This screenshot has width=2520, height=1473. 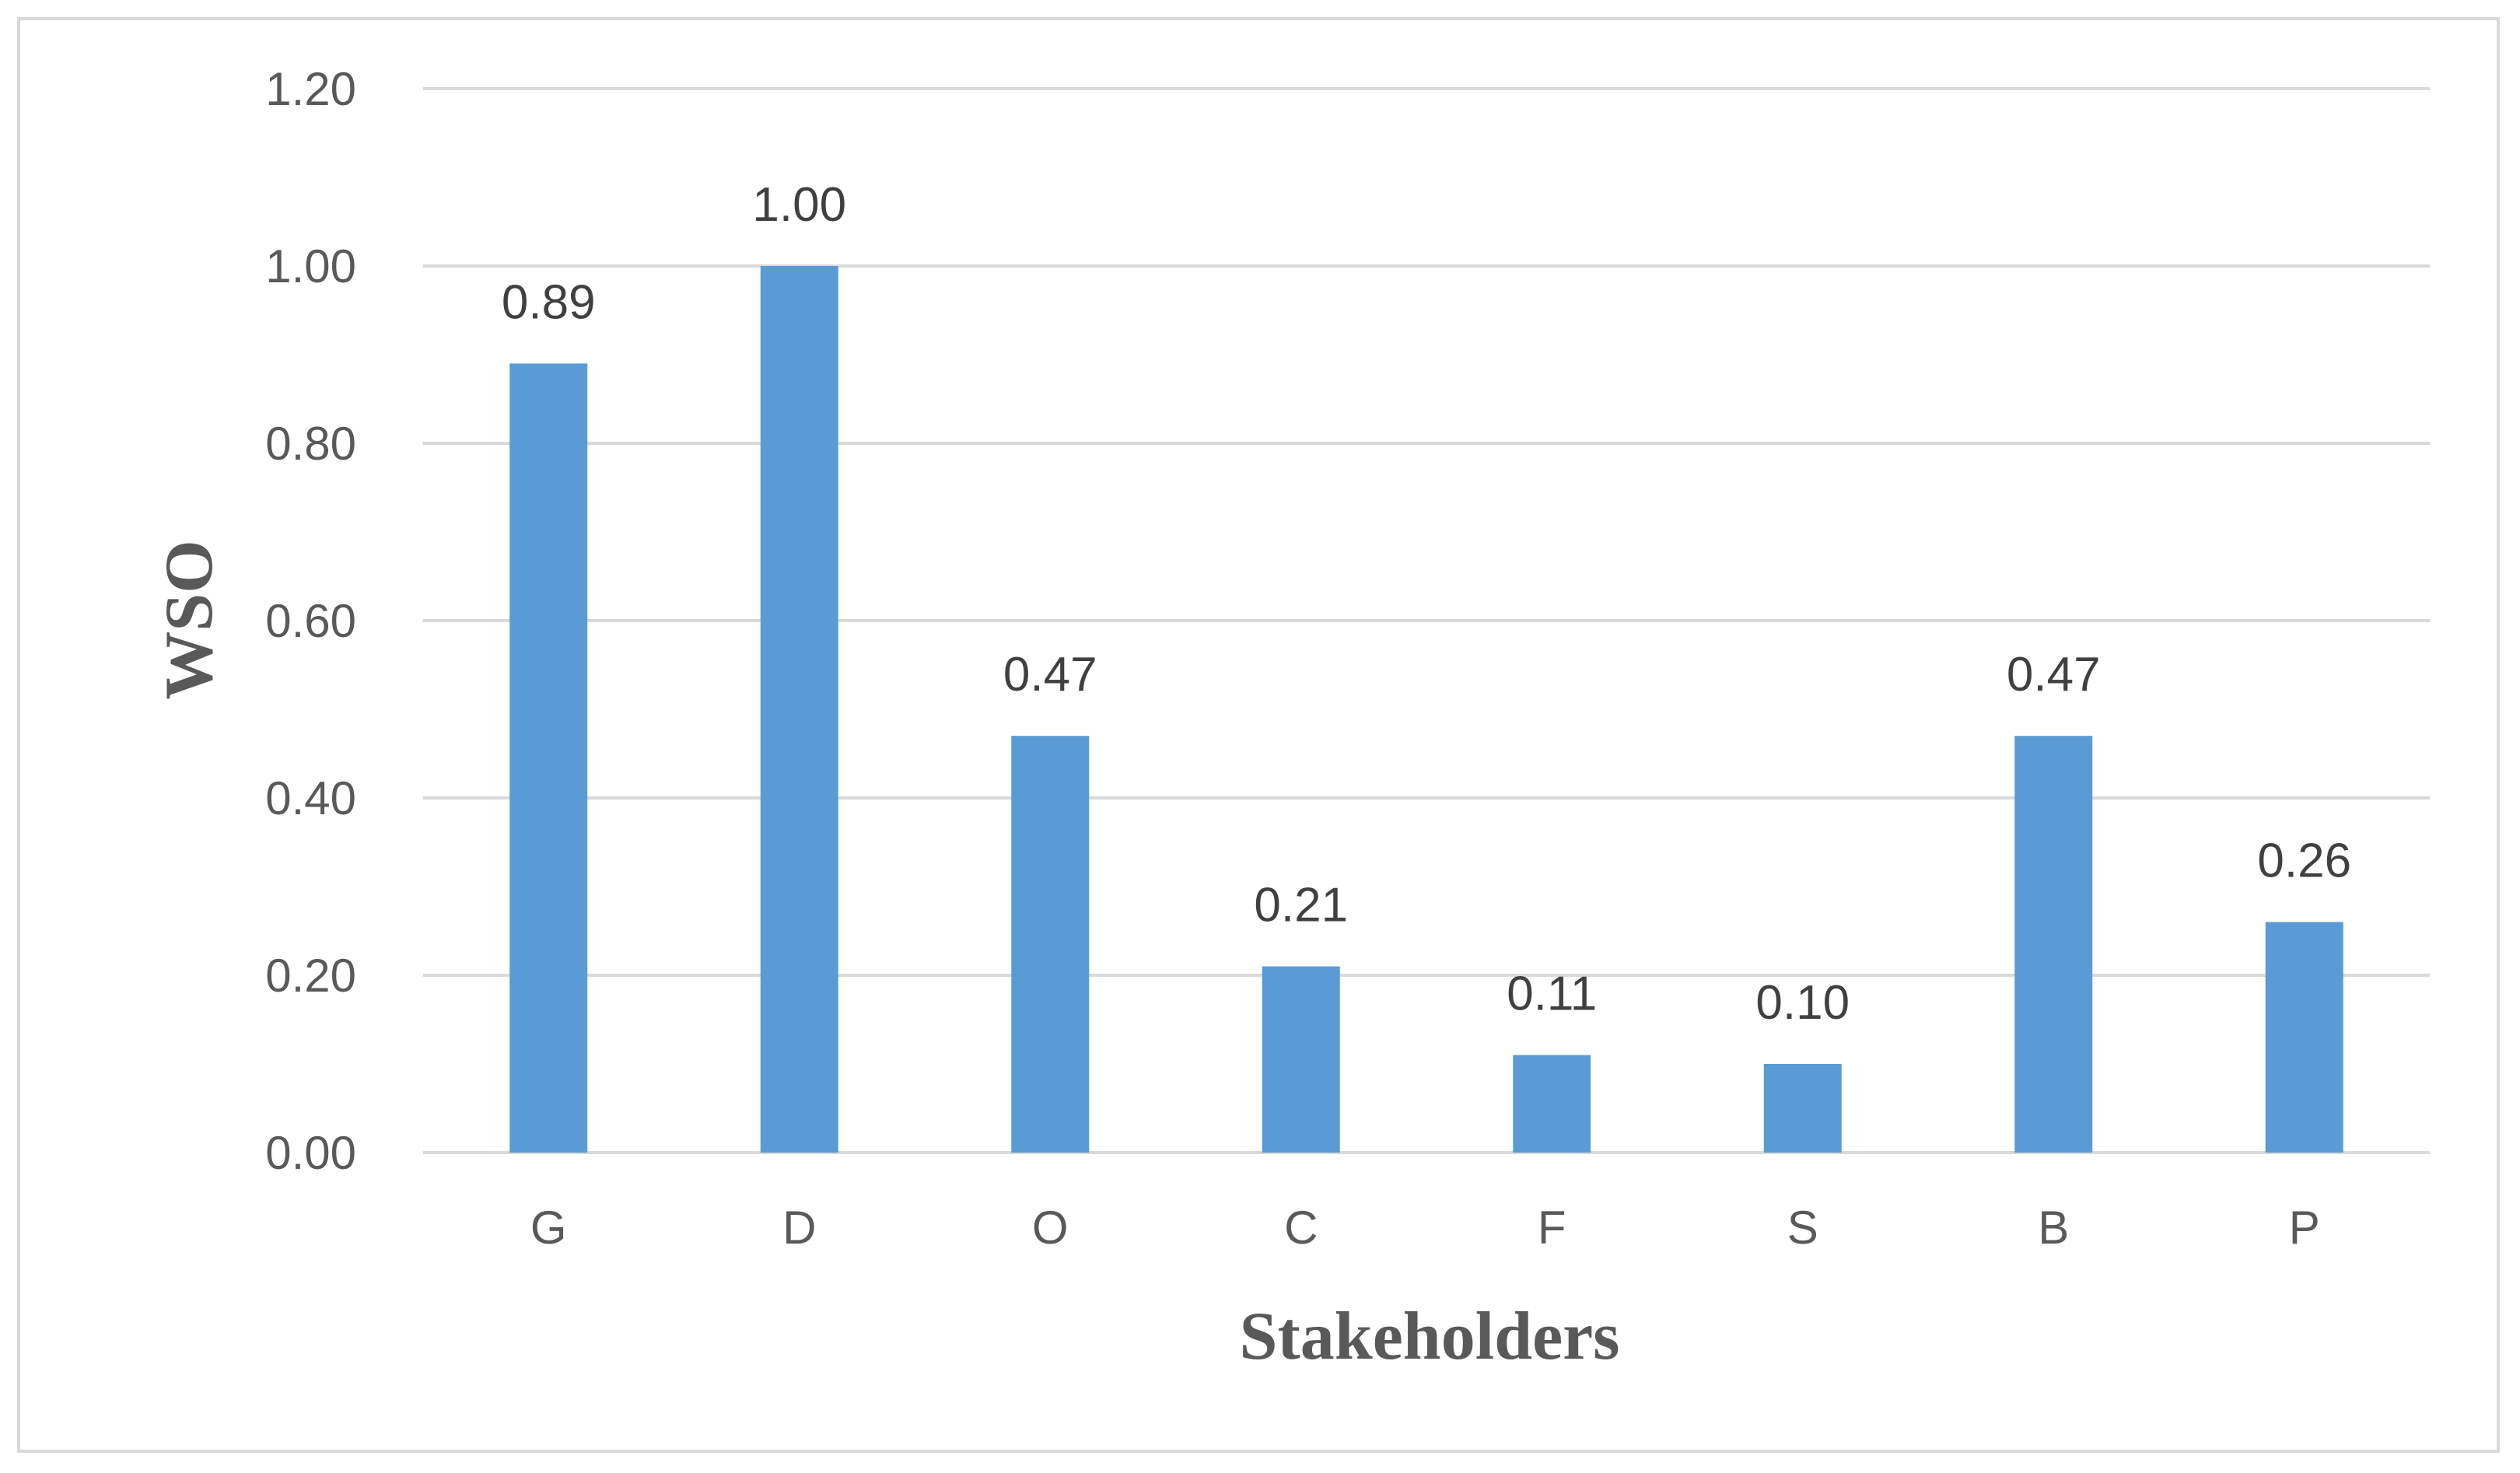 I want to click on y-tick-label: 0.60, so click(x=310, y=621).